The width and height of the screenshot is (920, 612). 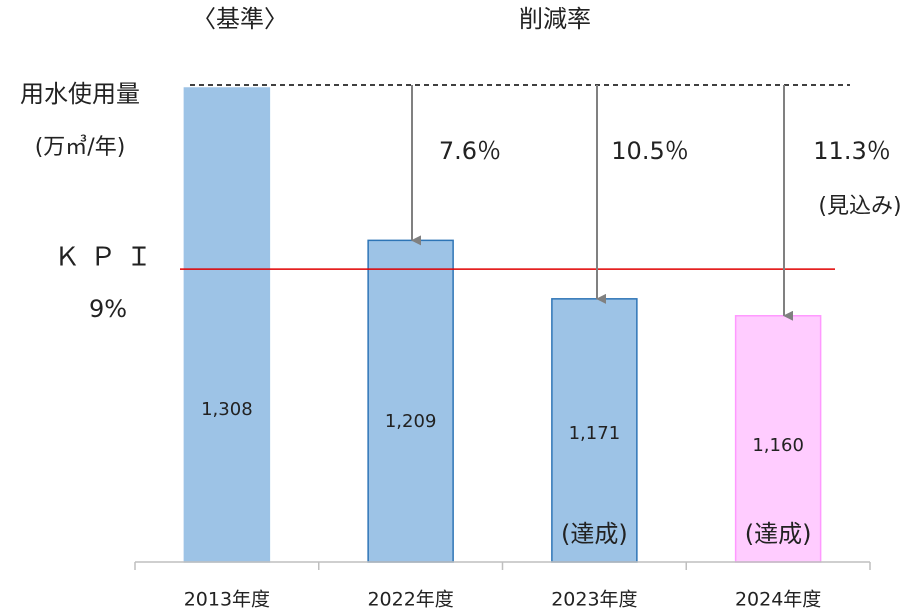 I want to click on x-tick-label: 2013年度, so click(x=227, y=600).